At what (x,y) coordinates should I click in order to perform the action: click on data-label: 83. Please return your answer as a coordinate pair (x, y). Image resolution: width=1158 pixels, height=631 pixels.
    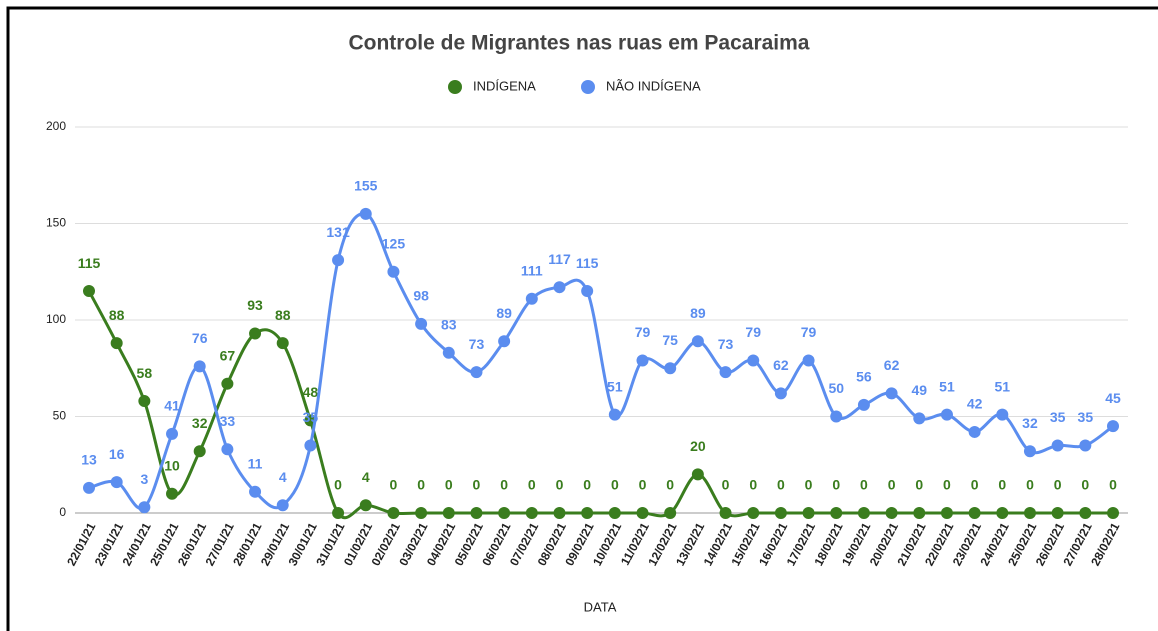
    Looking at the image, I should click on (449, 325).